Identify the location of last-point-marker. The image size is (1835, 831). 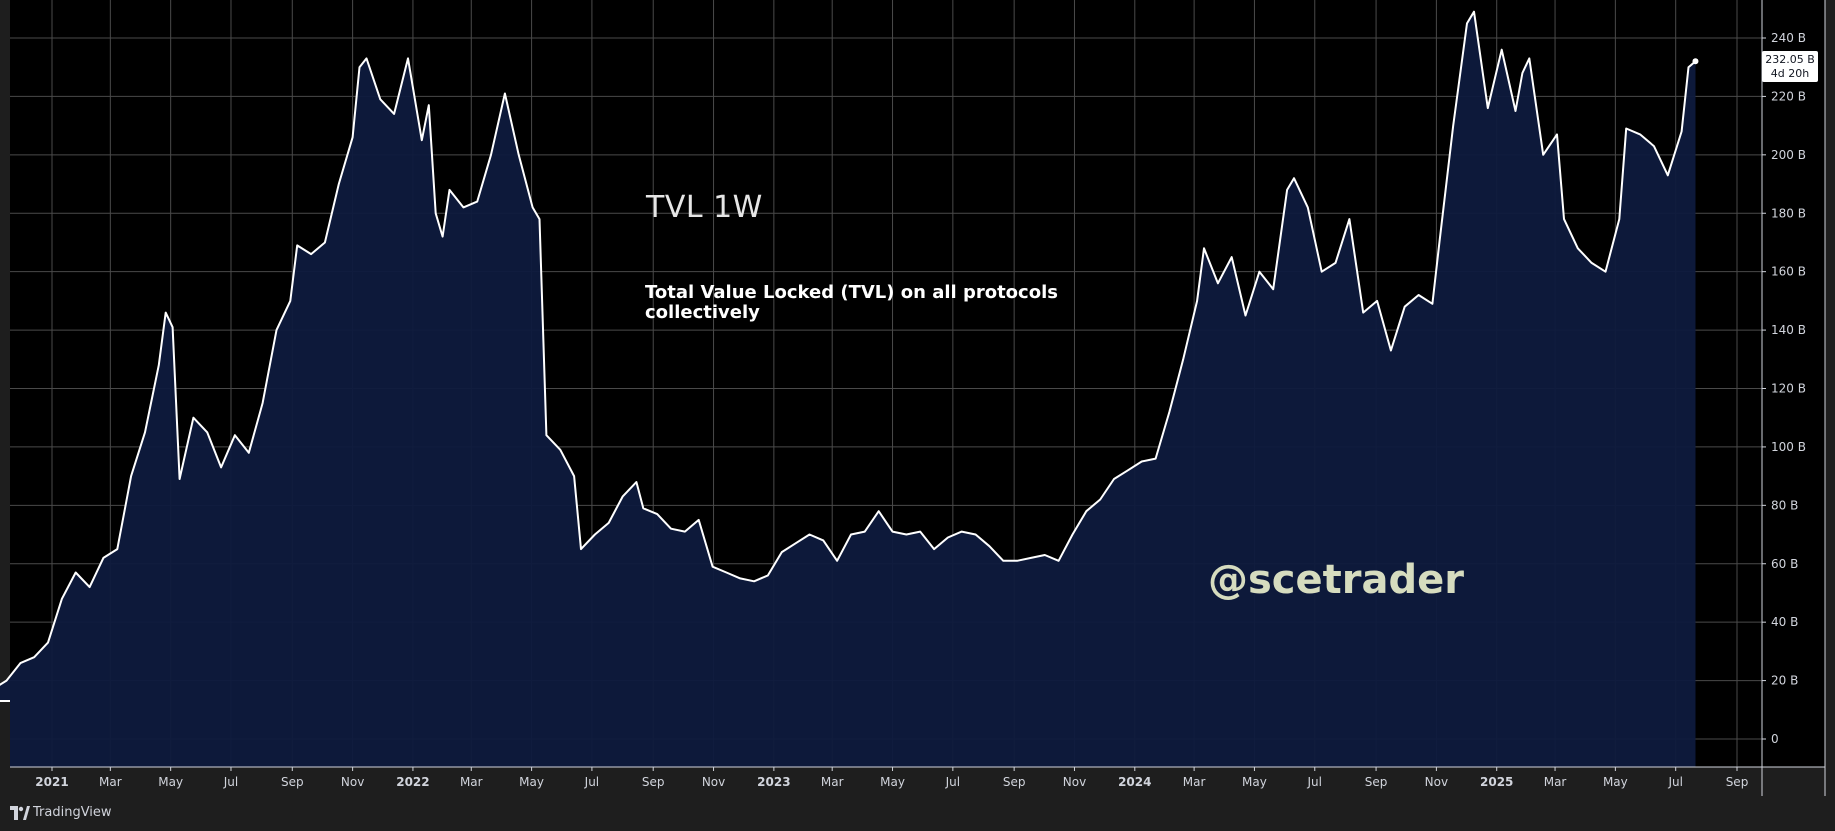
(1695, 61).